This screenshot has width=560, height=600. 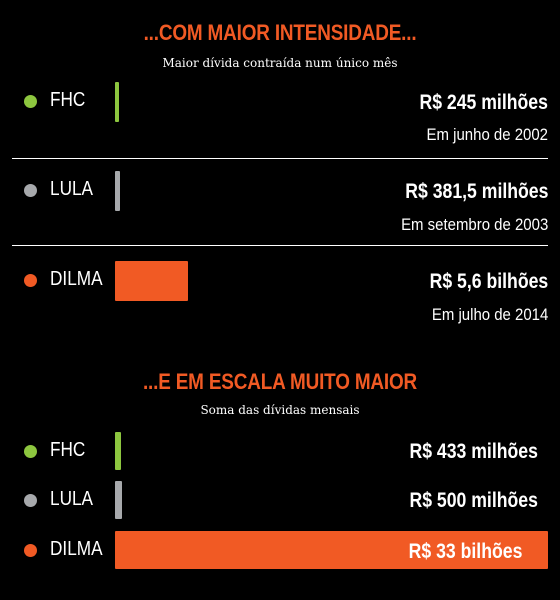 What do you see at coordinates (489, 314) in the screenshot?
I see `dilma-date: Em julho de 2014` at bounding box center [489, 314].